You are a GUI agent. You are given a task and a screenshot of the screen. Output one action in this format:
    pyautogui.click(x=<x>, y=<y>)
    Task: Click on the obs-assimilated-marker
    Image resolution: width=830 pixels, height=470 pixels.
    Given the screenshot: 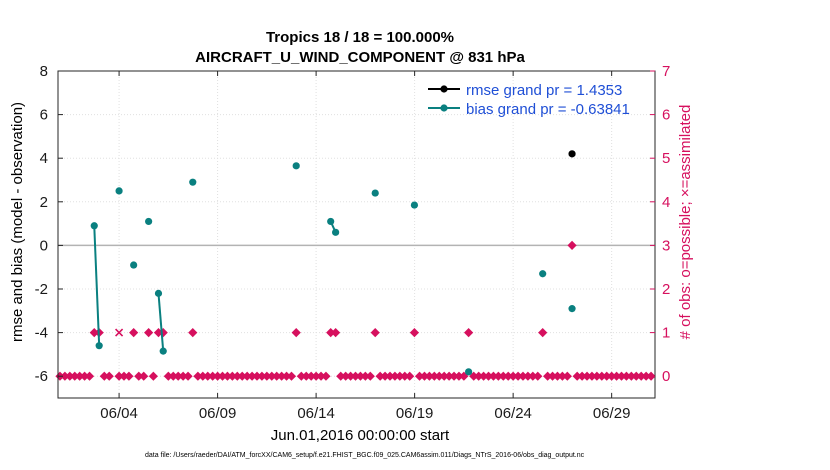 What is the action you would take?
    pyautogui.click(x=119, y=332)
    